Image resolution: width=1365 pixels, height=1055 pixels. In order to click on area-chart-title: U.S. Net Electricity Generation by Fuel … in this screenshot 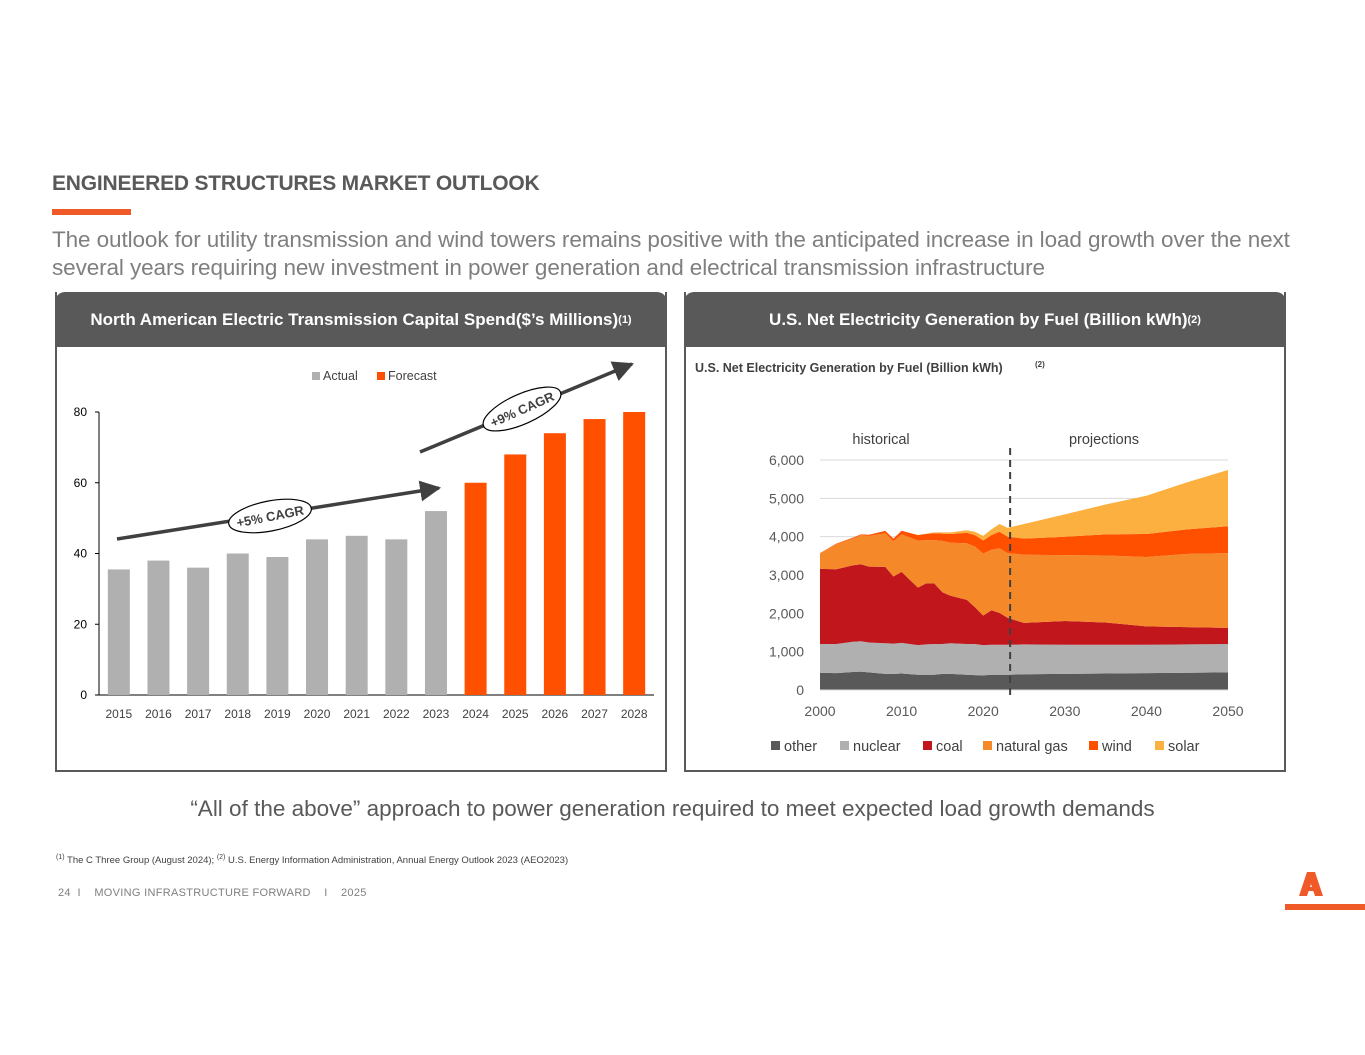, I will do `click(849, 368)`.